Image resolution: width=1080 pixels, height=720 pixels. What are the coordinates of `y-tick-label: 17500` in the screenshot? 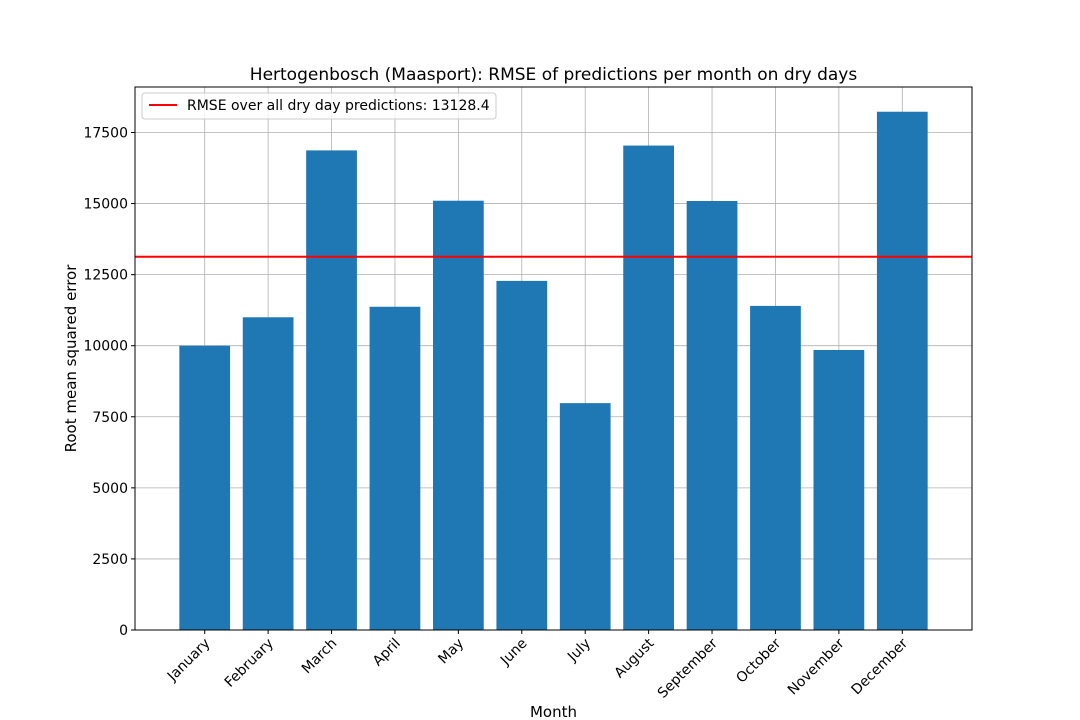 It's located at (105, 133).